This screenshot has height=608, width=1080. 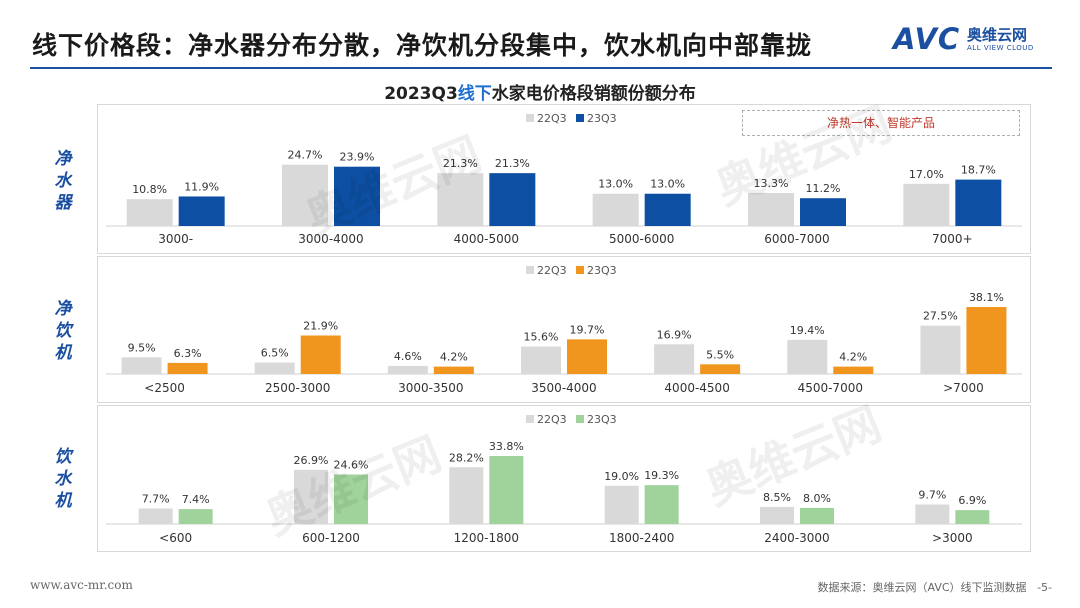 I want to click on footer-url: www.avc-mr.com, so click(x=81, y=585).